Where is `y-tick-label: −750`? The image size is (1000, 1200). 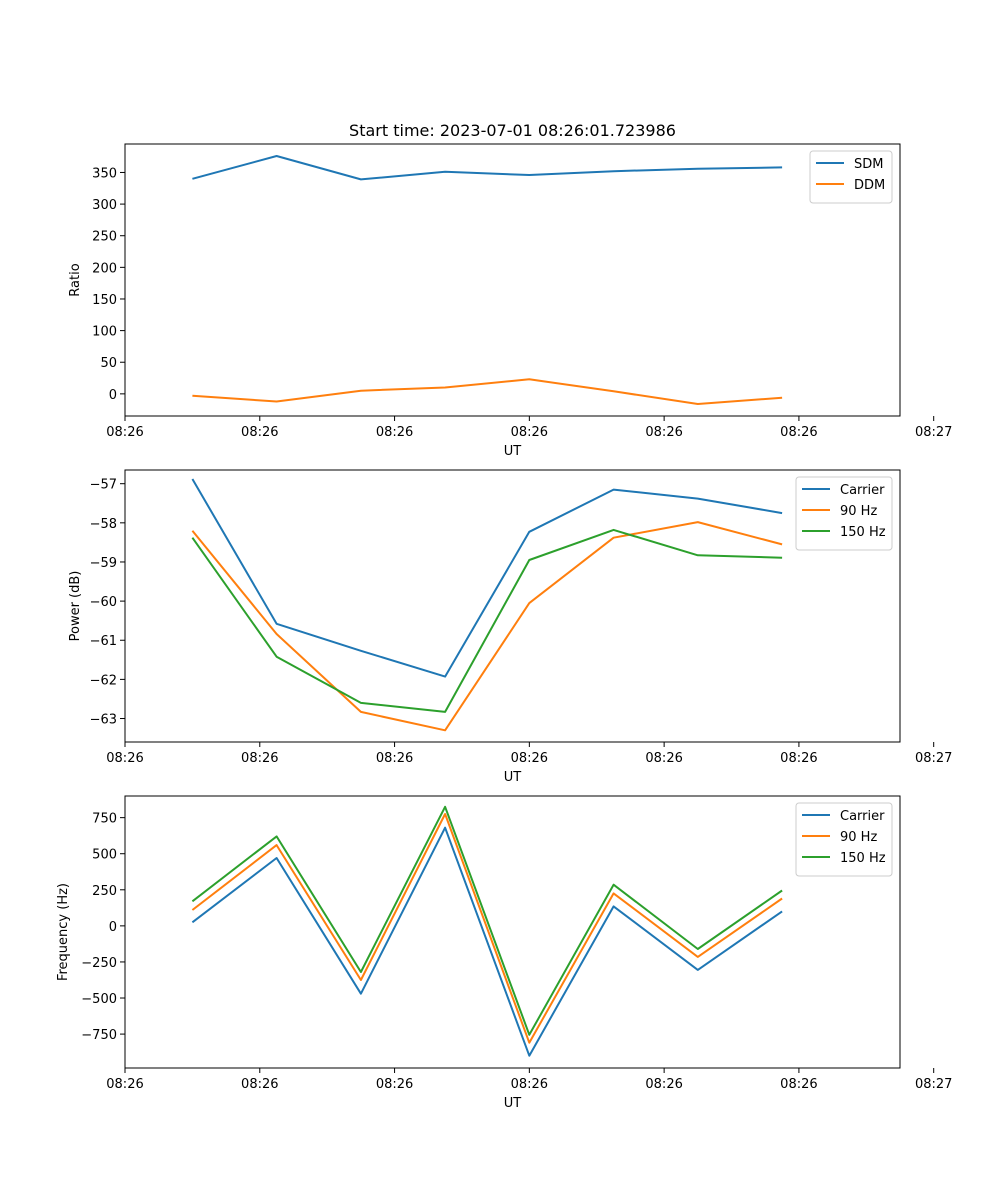 y-tick-label: −750 is located at coordinates (99, 1035).